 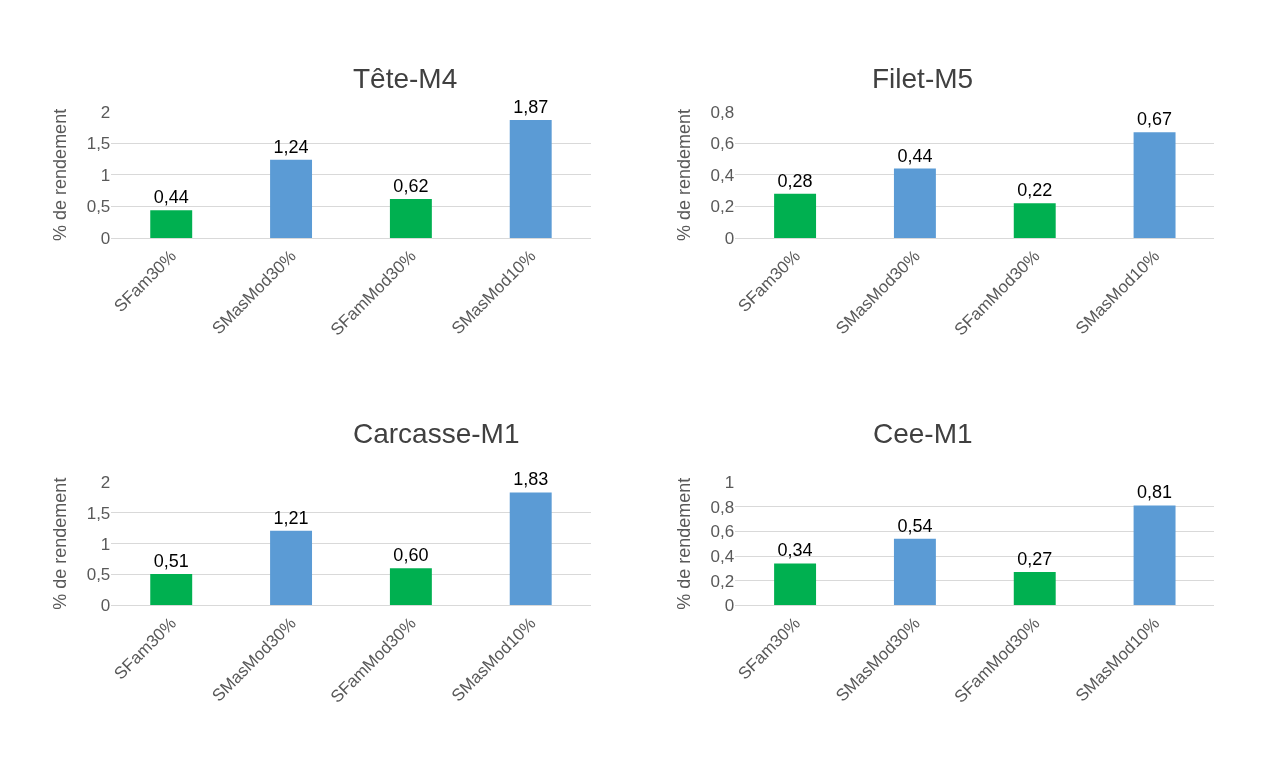 What do you see at coordinates (531, 106) in the screenshot?
I see `data-label: 1,87` at bounding box center [531, 106].